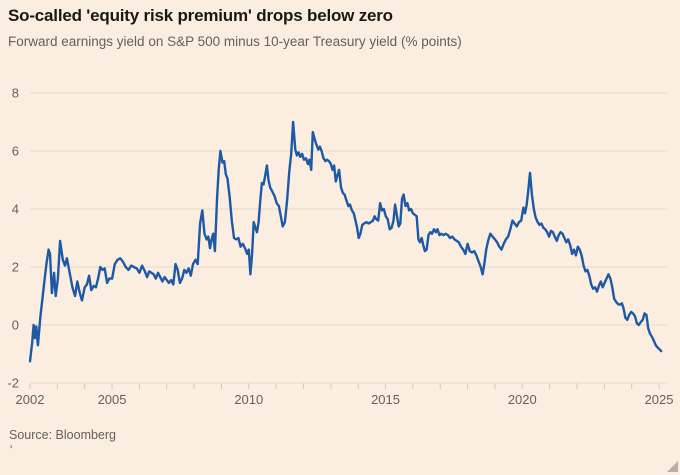 Image resolution: width=680 pixels, height=475 pixels. Describe the element at coordinates (15, 209) in the screenshot. I see `y-axis-tick-label: 4` at that location.